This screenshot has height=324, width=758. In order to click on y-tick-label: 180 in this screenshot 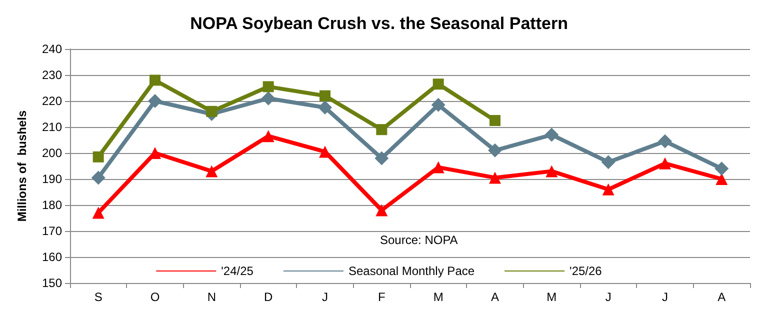, I will do `click(52, 205)`.